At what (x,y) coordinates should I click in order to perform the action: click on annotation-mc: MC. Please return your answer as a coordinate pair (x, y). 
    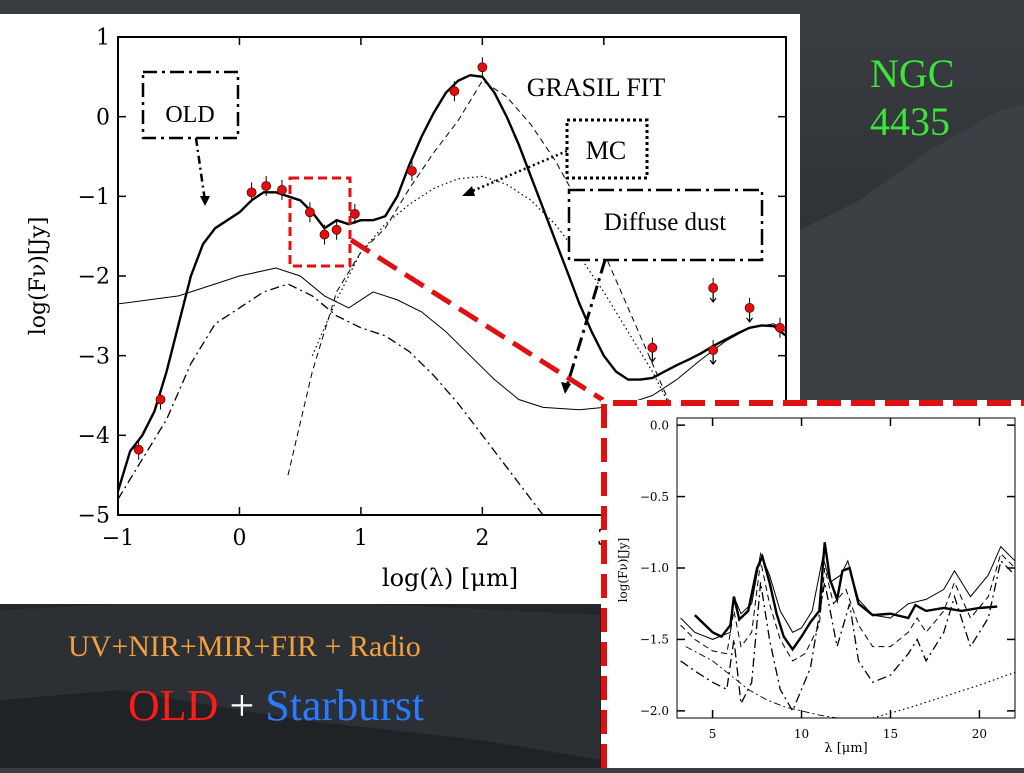
    Looking at the image, I should click on (555, 157).